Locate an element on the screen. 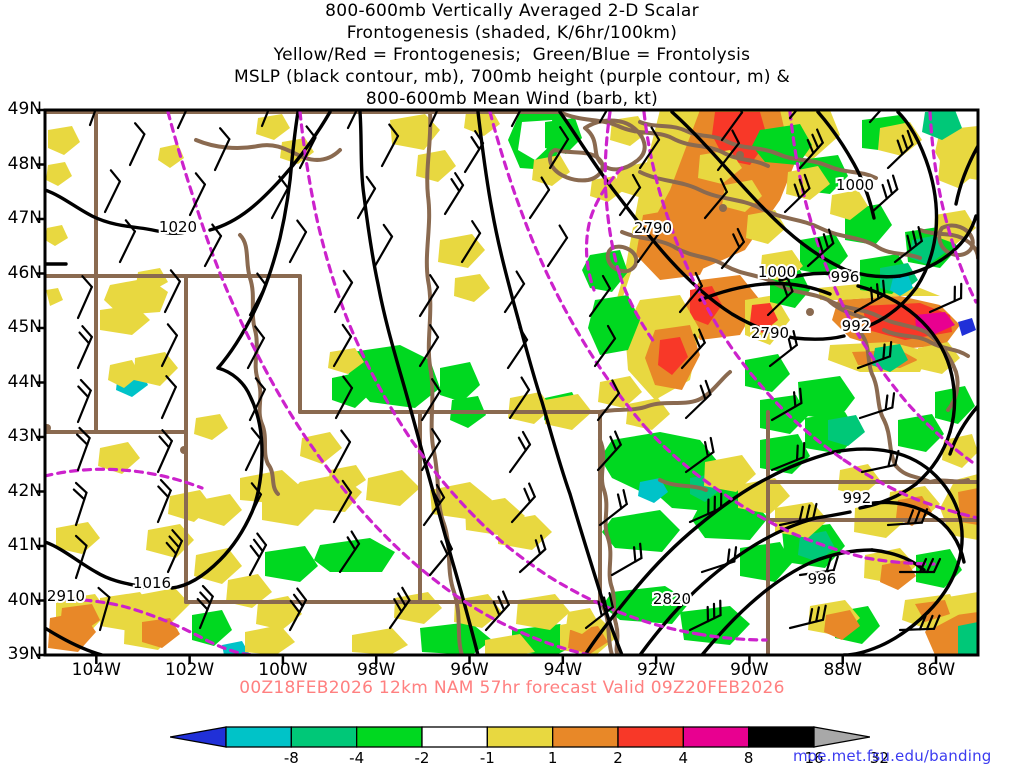 The height and width of the screenshot is (768, 1024). colorbar-tick-label: 16 is located at coordinates (814, 758).